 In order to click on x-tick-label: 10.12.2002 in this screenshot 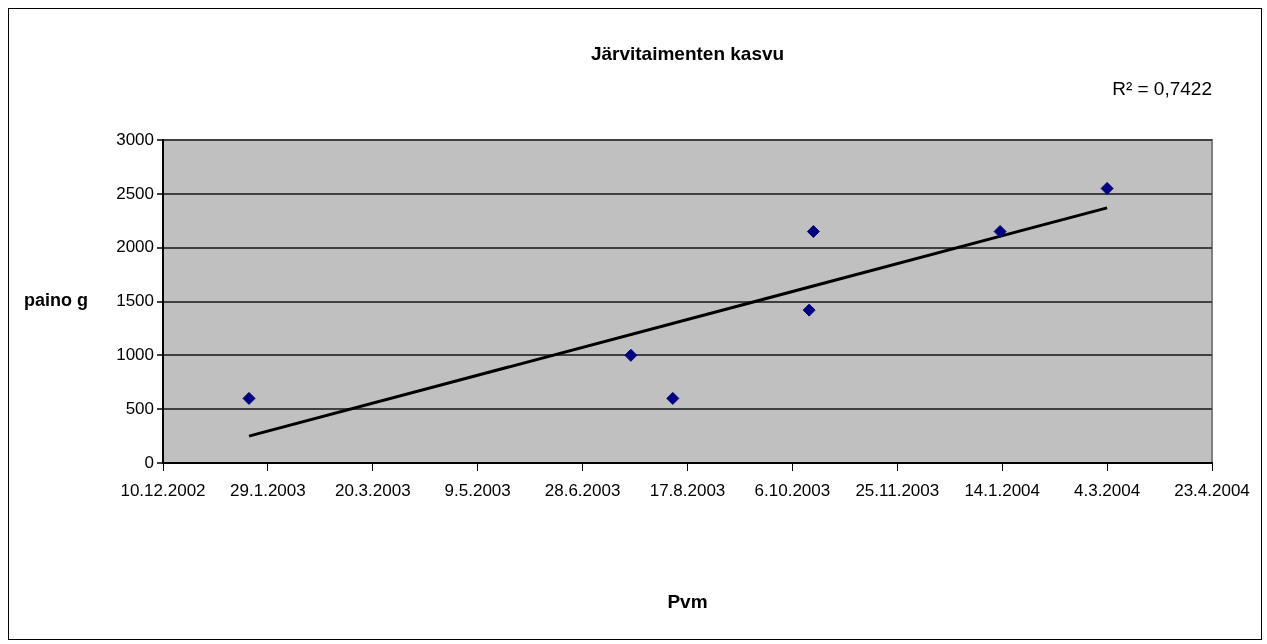, I will do `click(163, 490)`.